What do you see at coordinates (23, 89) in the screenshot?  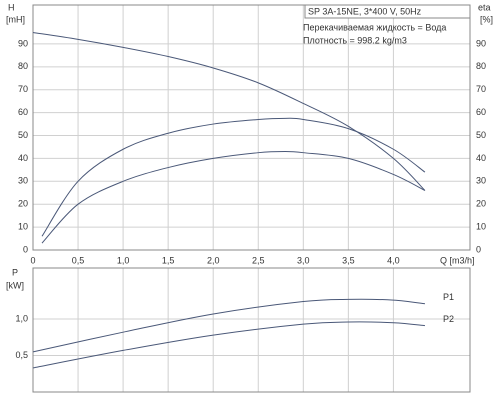 I see `y-tick-label: 70` at bounding box center [23, 89].